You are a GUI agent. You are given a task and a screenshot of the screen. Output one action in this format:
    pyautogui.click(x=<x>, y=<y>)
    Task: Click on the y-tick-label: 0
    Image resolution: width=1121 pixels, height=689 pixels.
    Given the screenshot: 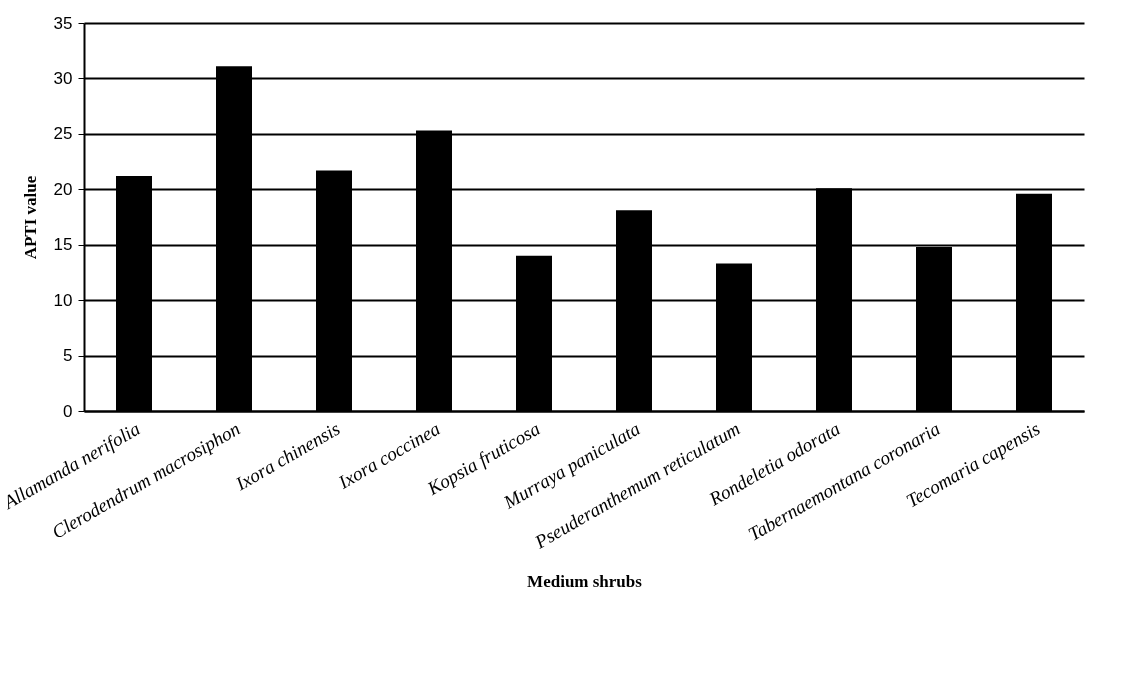 What is the action you would take?
    pyautogui.click(x=68, y=411)
    